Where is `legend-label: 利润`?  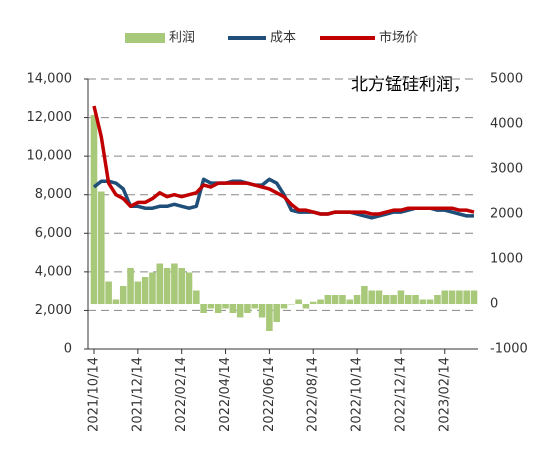 legend-label: 利润 is located at coordinates (182, 38).